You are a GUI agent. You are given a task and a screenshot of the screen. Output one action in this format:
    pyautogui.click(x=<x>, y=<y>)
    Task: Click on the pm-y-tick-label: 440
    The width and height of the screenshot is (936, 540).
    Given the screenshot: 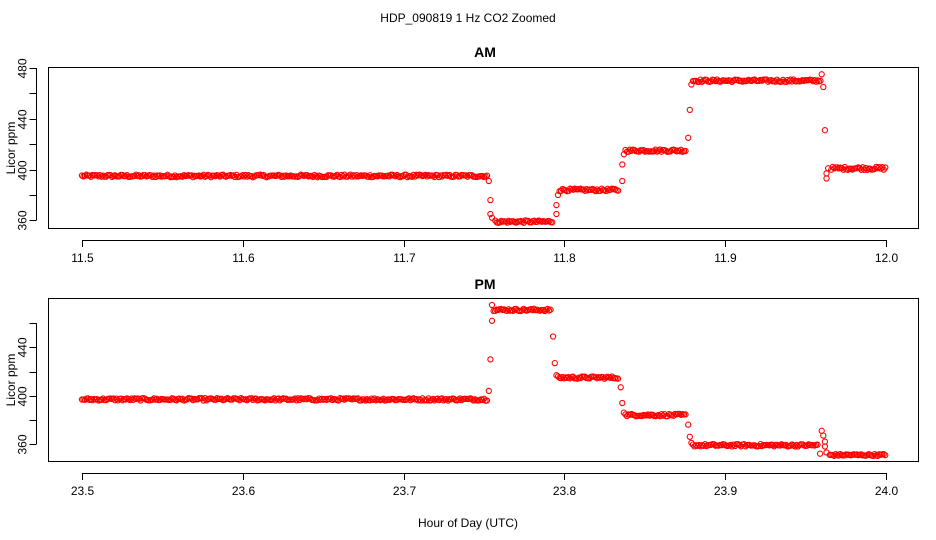 What is the action you would take?
    pyautogui.click(x=23, y=347)
    